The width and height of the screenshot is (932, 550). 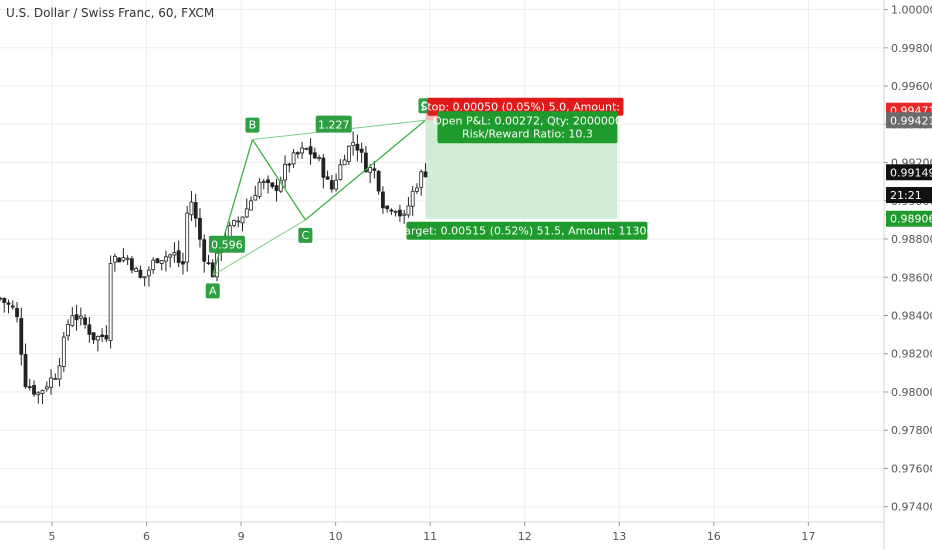 What do you see at coordinates (911, 430) in the screenshot?
I see `y-tick-label: 0.97800` at bounding box center [911, 430].